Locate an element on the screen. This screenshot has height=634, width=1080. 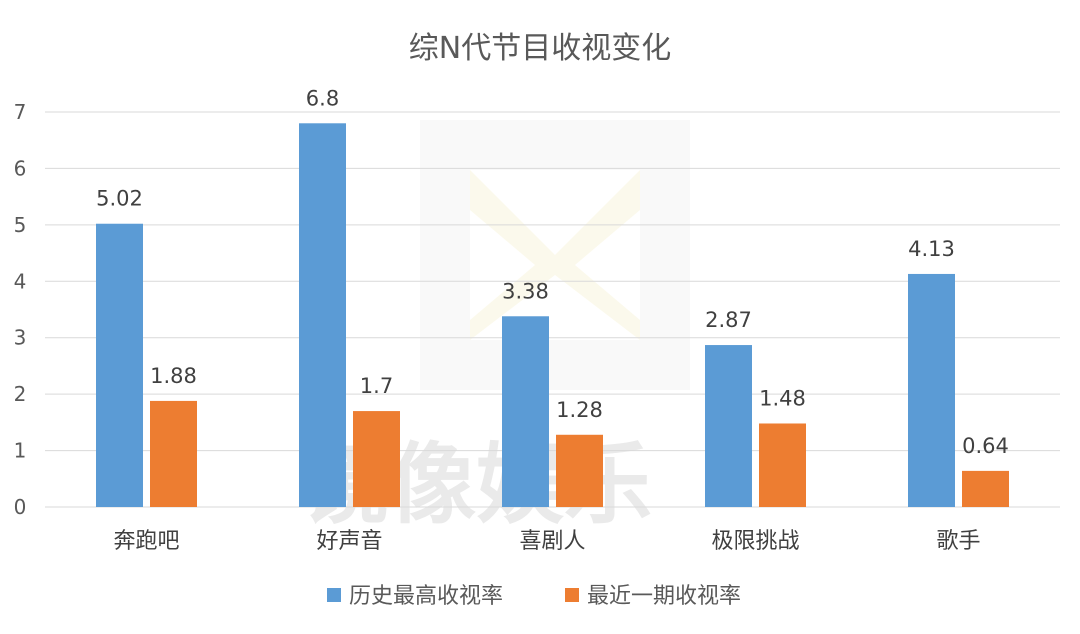
x-category-label: 喜剧人 is located at coordinates (552, 541).